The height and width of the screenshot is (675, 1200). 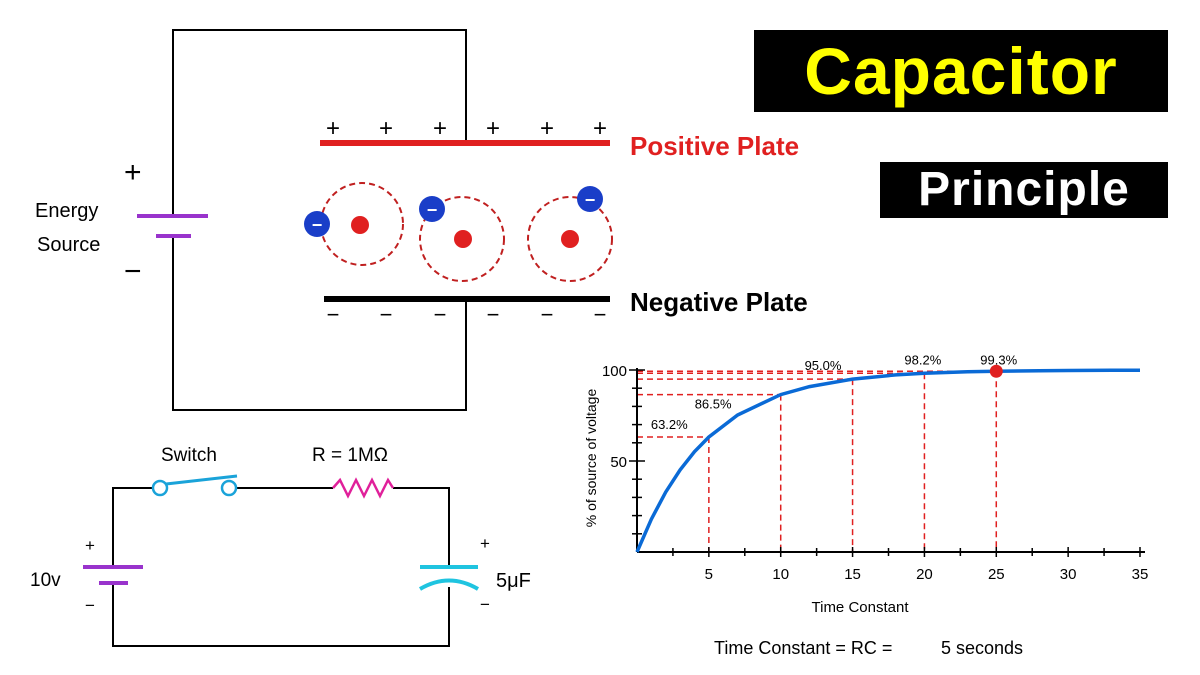 What do you see at coordinates (449, 584) in the screenshot?
I see `capacitor-curved-plate` at bounding box center [449, 584].